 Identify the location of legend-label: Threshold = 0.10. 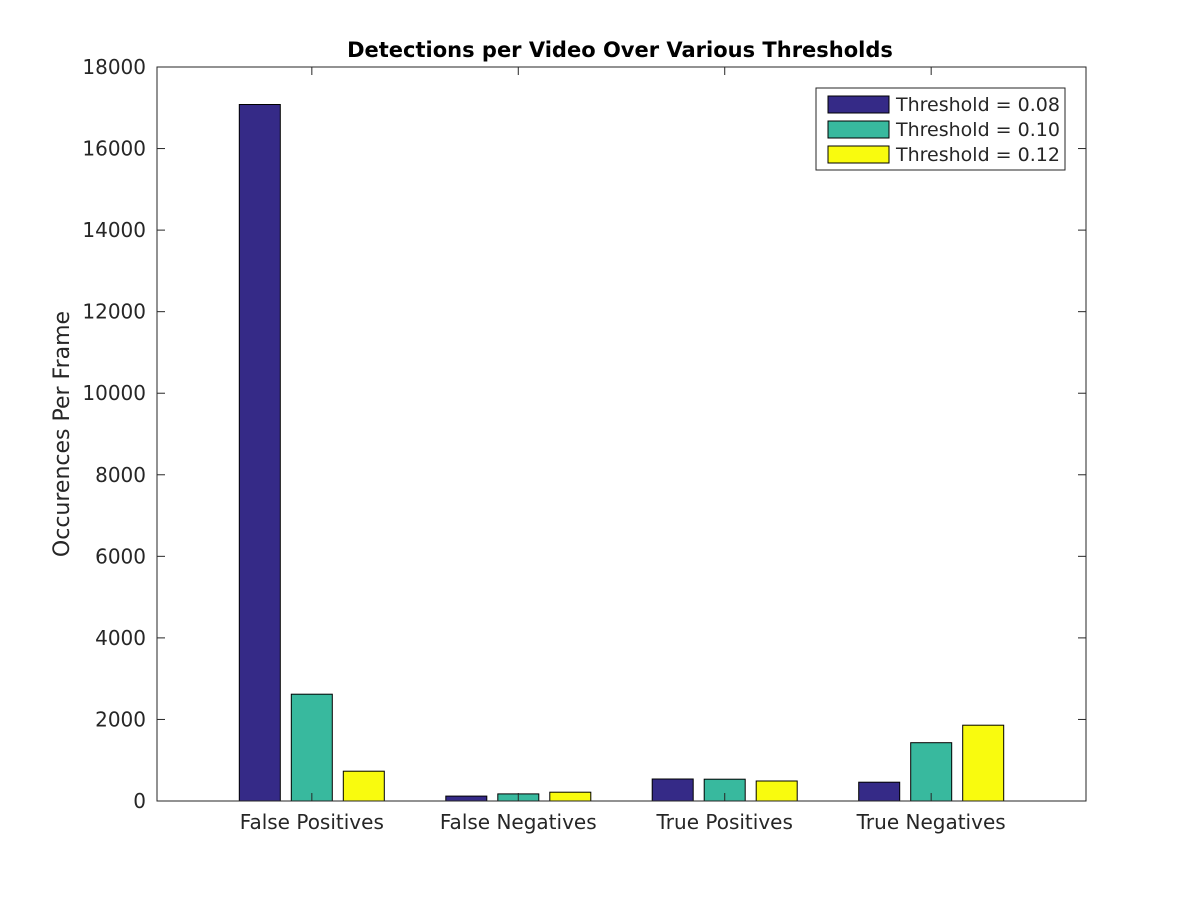
(977, 130).